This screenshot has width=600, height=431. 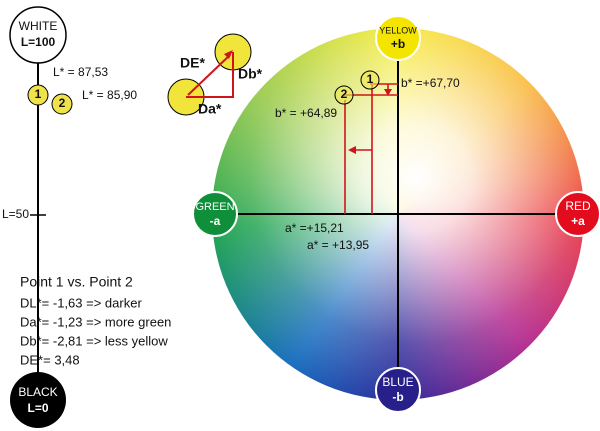 I want to click on comparison-line: Db*= -2,81 => less yellow, so click(x=94, y=340).